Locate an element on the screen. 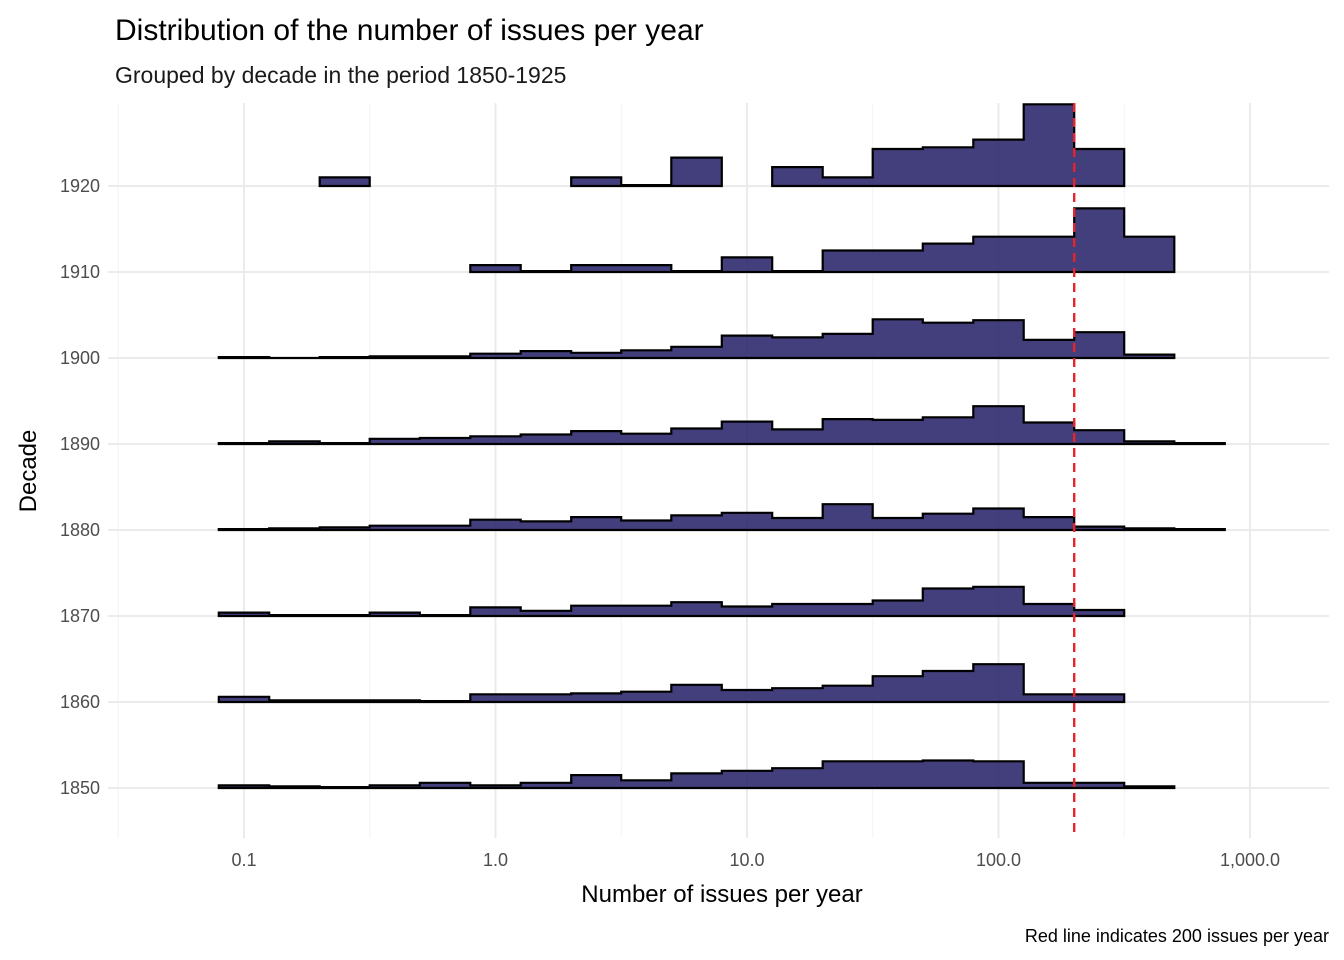 This screenshot has height=960, width=1344. y-tick-label: 1890 is located at coordinates (80, 444).